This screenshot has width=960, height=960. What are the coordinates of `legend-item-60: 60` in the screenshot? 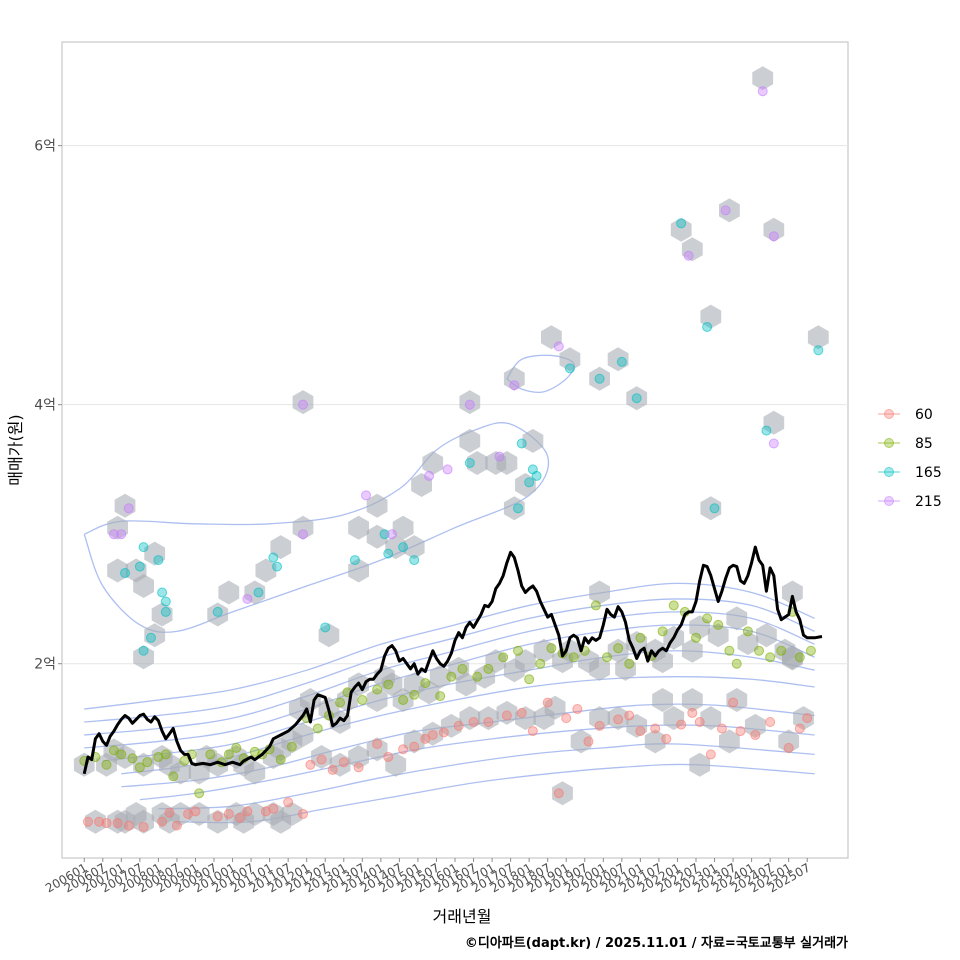 It's located at (905, 415).